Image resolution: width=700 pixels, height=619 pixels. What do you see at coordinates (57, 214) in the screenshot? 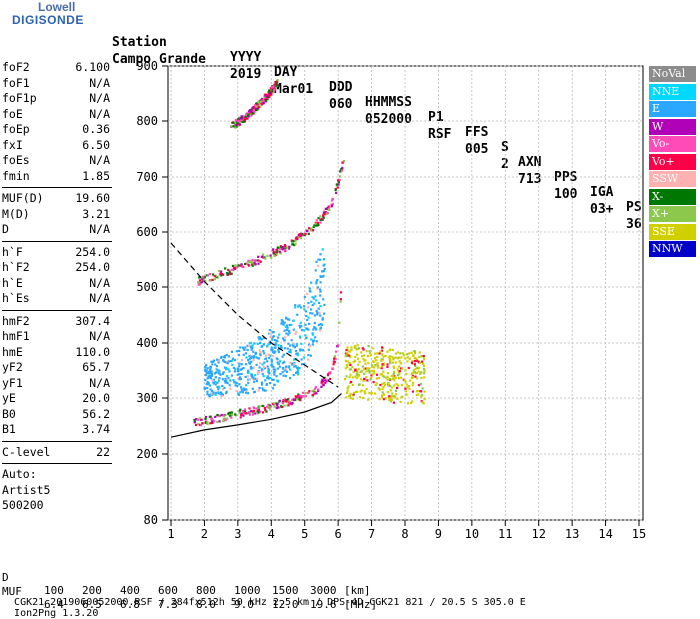
I see `param-group-2: MUF(D) 19.60 M(D) 3.21 D N/A` at bounding box center [57, 214].